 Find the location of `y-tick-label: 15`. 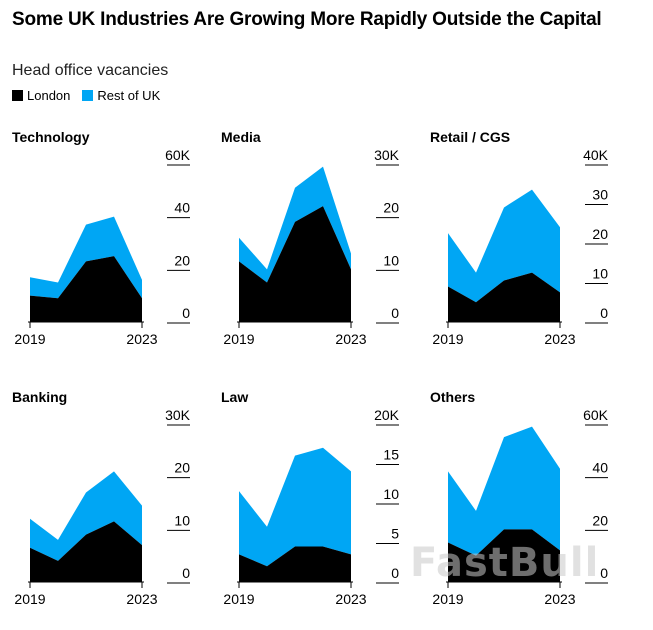

y-tick-label: 15 is located at coordinates (391, 455).